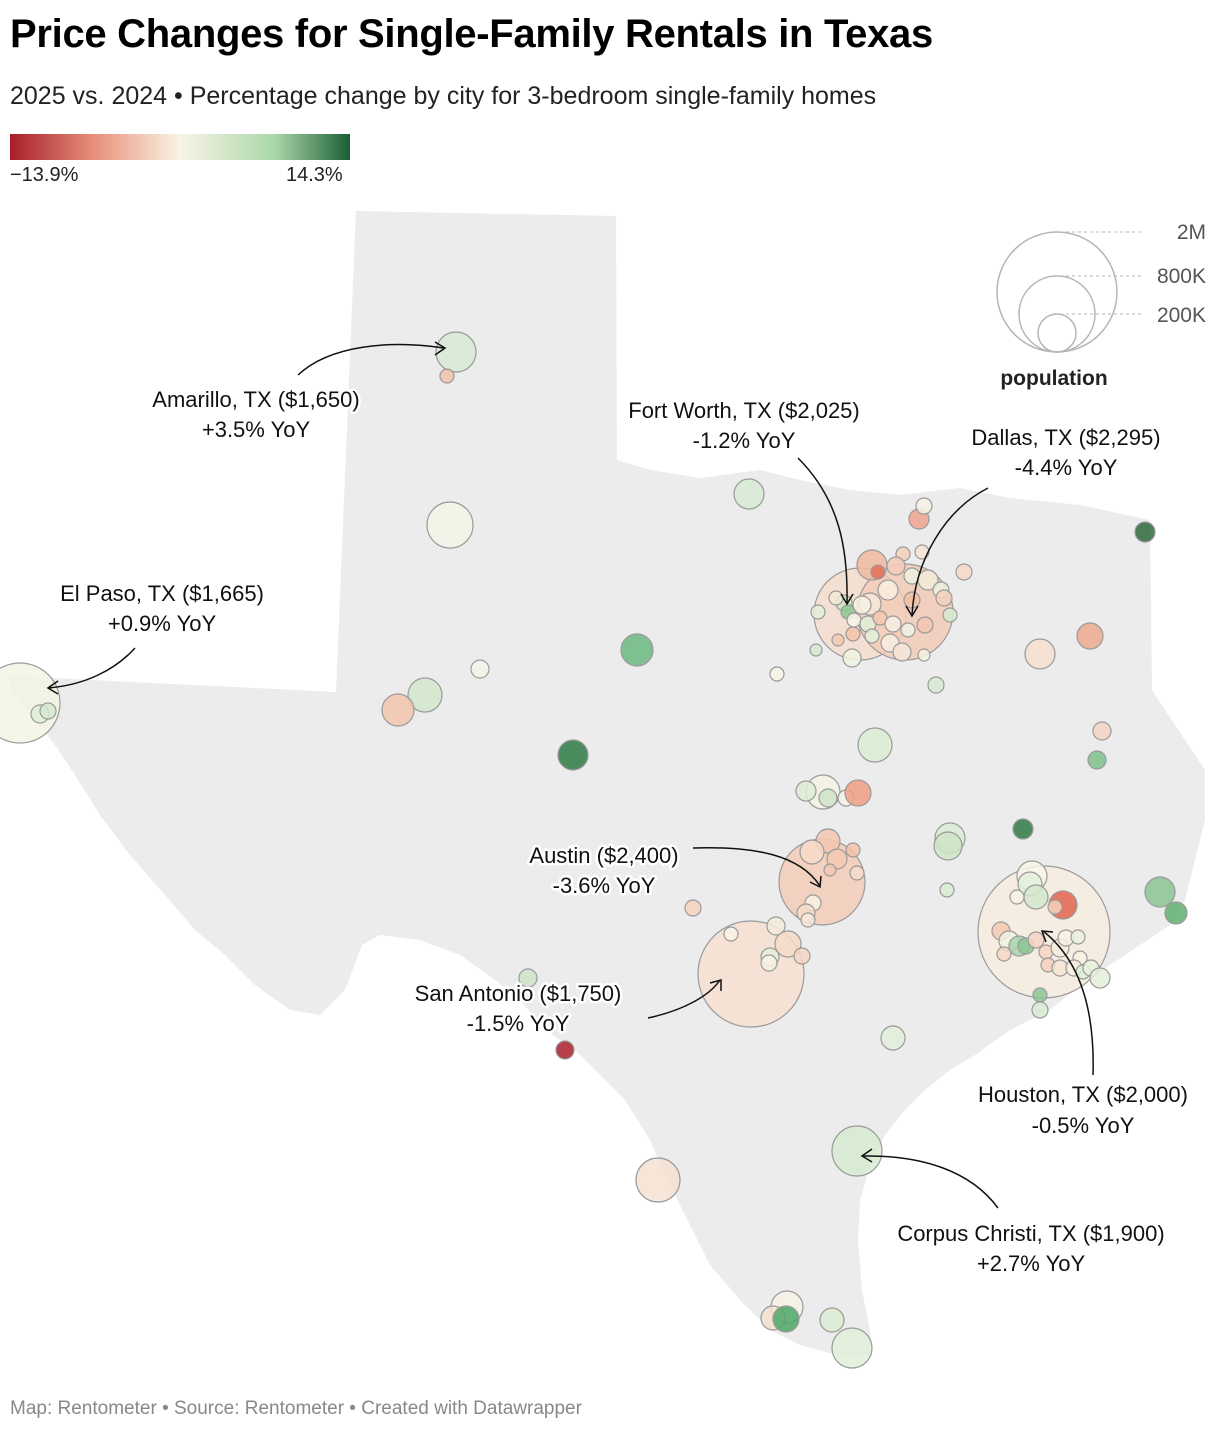 The width and height of the screenshot is (1220, 1434). I want to click on color-legend-max-label: 14.3%, so click(314, 175).